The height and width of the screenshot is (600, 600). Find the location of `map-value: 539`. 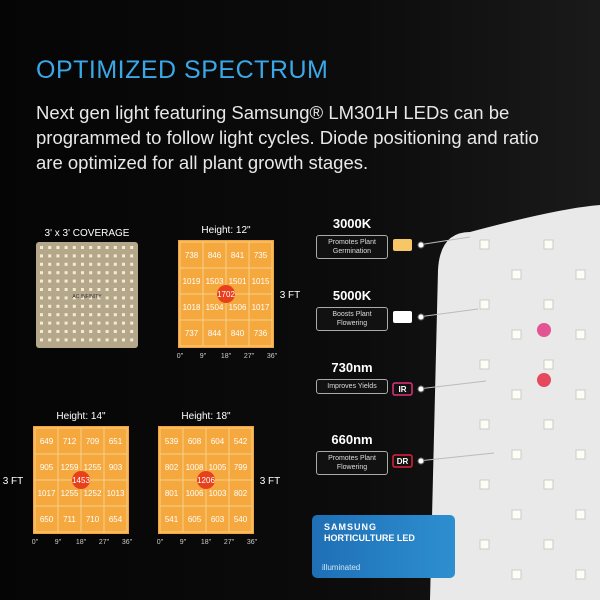

map-value: 539 is located at coordinates (172, 441).